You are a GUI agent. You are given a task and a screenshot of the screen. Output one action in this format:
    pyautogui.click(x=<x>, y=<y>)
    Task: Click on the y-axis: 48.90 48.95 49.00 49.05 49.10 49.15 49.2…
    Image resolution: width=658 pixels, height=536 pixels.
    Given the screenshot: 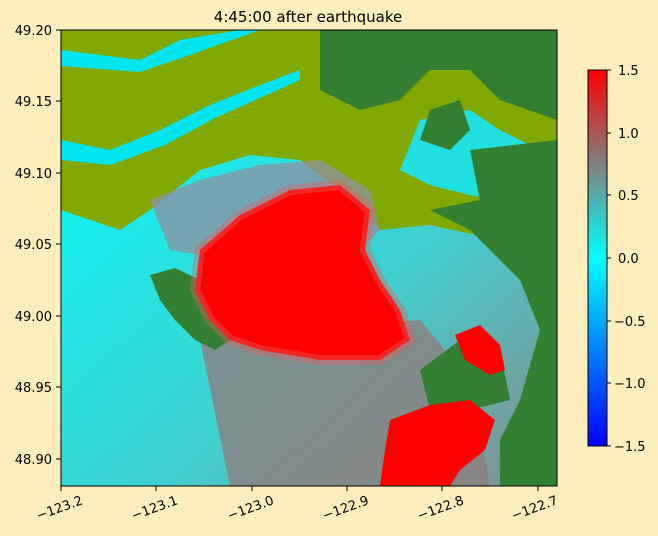 What is the action you would take?
    pyautogui.click(x=38, y=246)
    